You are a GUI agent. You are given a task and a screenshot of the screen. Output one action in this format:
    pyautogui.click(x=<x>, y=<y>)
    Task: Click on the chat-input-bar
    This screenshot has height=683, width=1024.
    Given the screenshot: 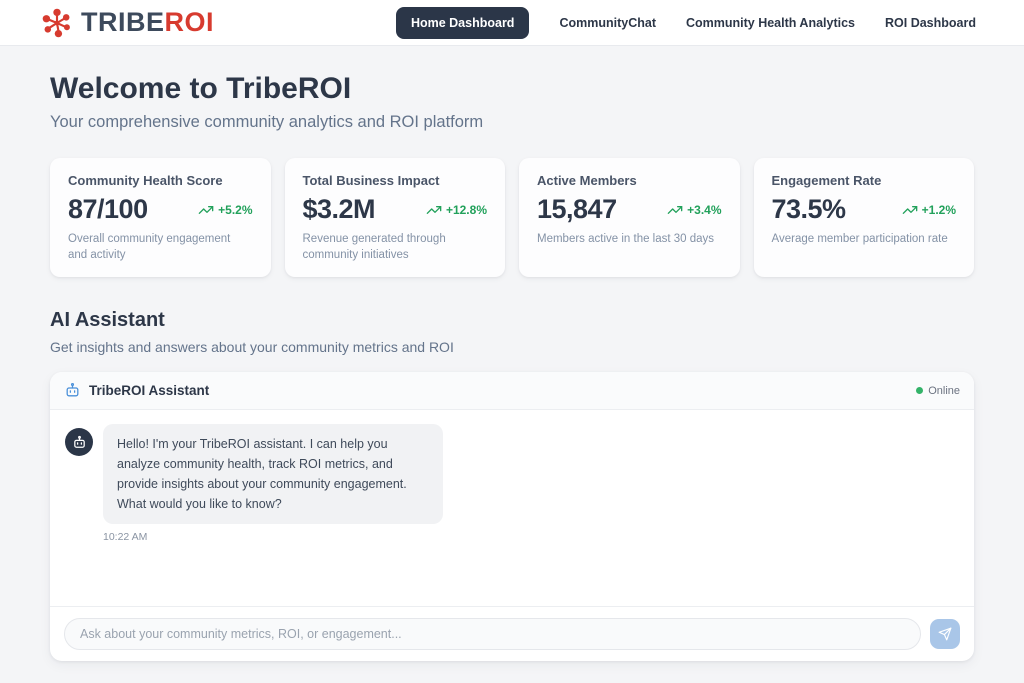 What is the action you would take?
    pyautogui.click(x=512, y=633)
    